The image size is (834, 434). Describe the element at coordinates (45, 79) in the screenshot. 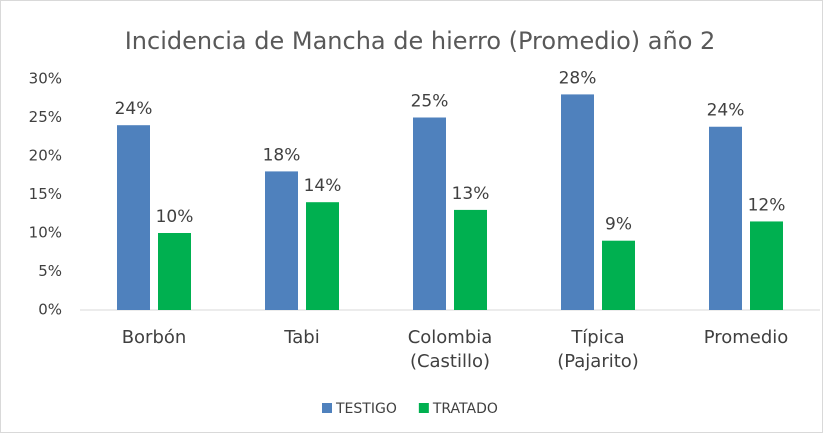

I see `y-tick-label: 30%` at that location.